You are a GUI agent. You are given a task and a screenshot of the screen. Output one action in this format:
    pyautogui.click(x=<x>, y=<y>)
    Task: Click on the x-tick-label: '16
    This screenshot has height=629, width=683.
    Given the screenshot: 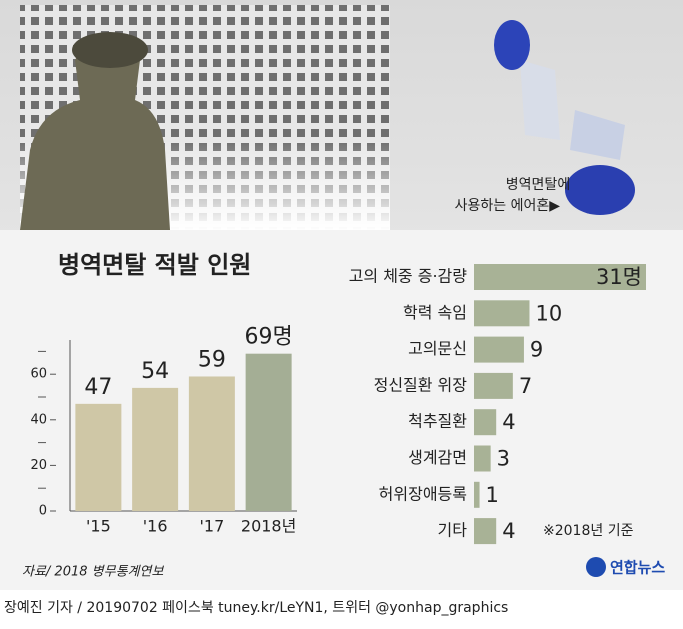 What is the action you would take?
    pyautogui.click(x=155, y=526)
    